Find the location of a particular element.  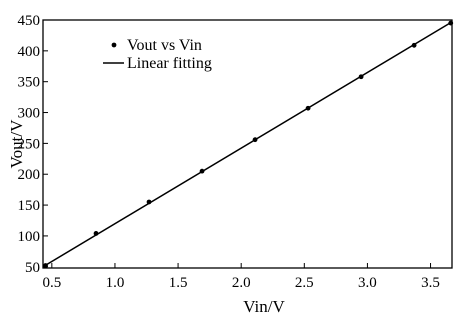

x-tick-label: 3.5 is located at coordinates (430, 283).